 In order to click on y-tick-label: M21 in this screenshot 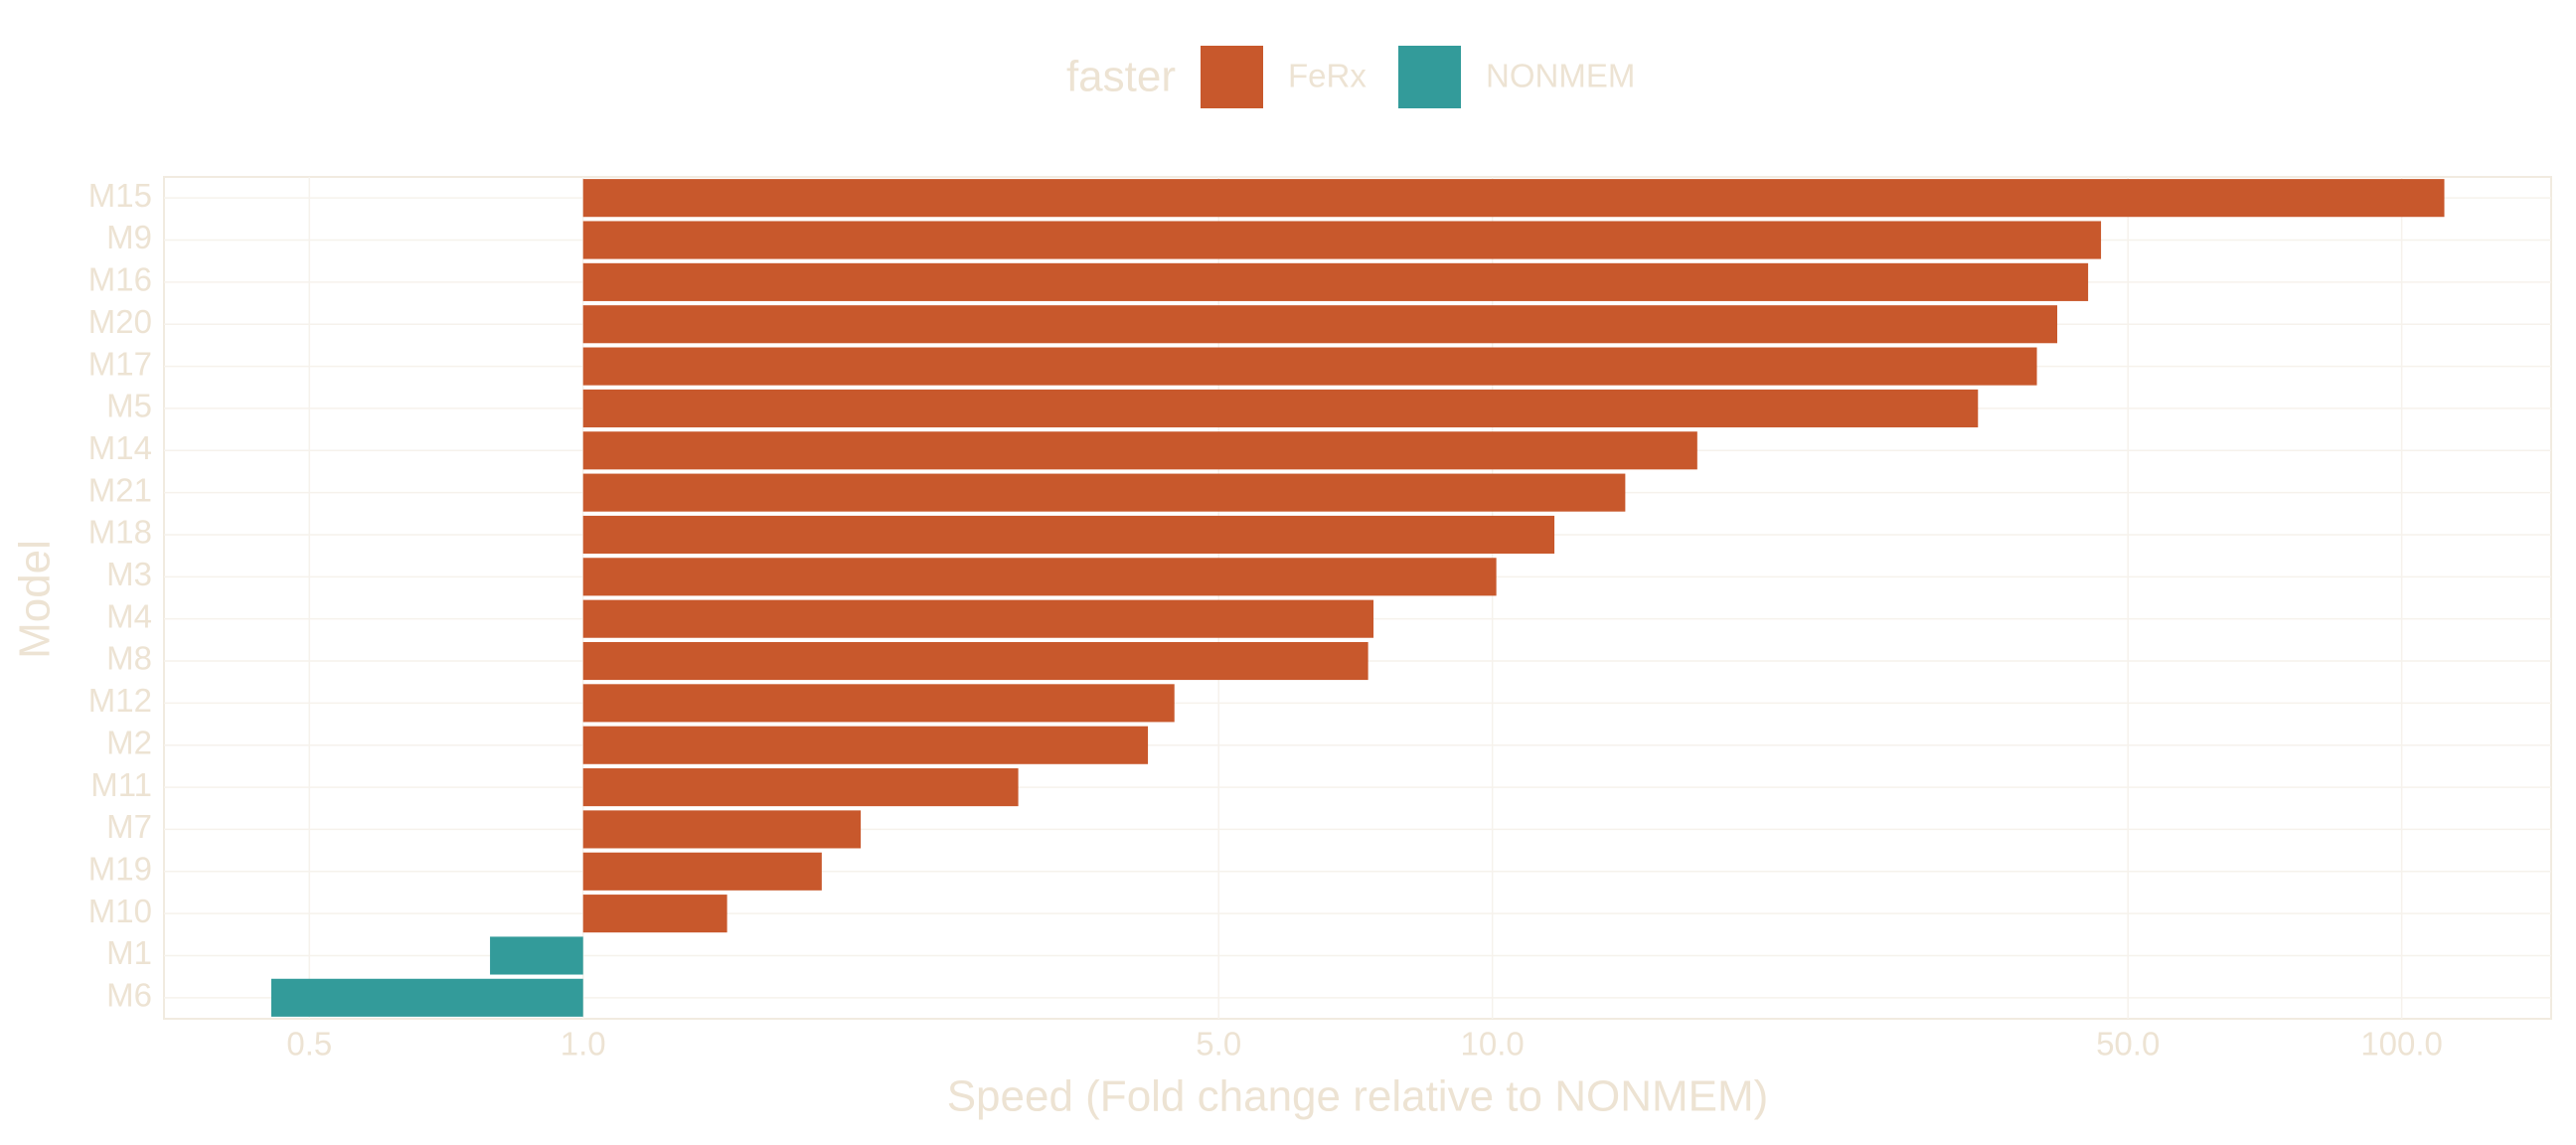, I will do `click(120, 490)`.